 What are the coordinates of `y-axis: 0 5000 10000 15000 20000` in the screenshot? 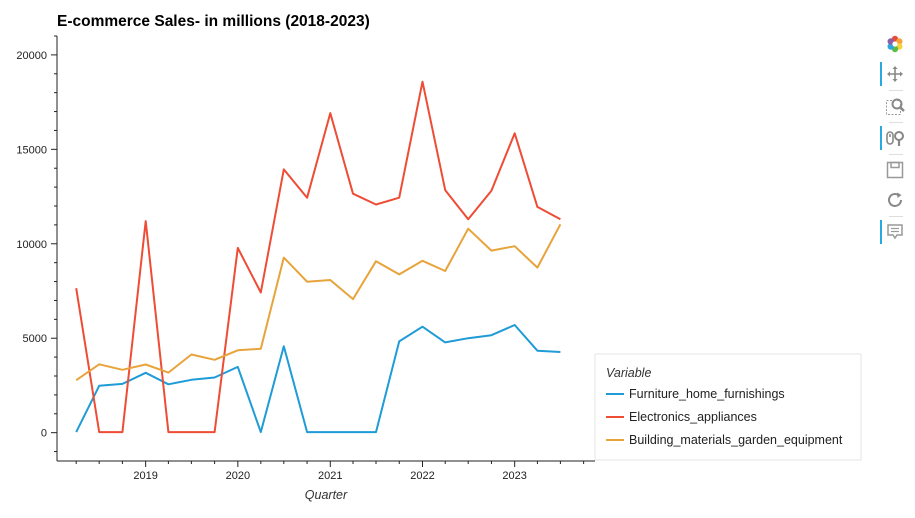 It's located at (37, 248).